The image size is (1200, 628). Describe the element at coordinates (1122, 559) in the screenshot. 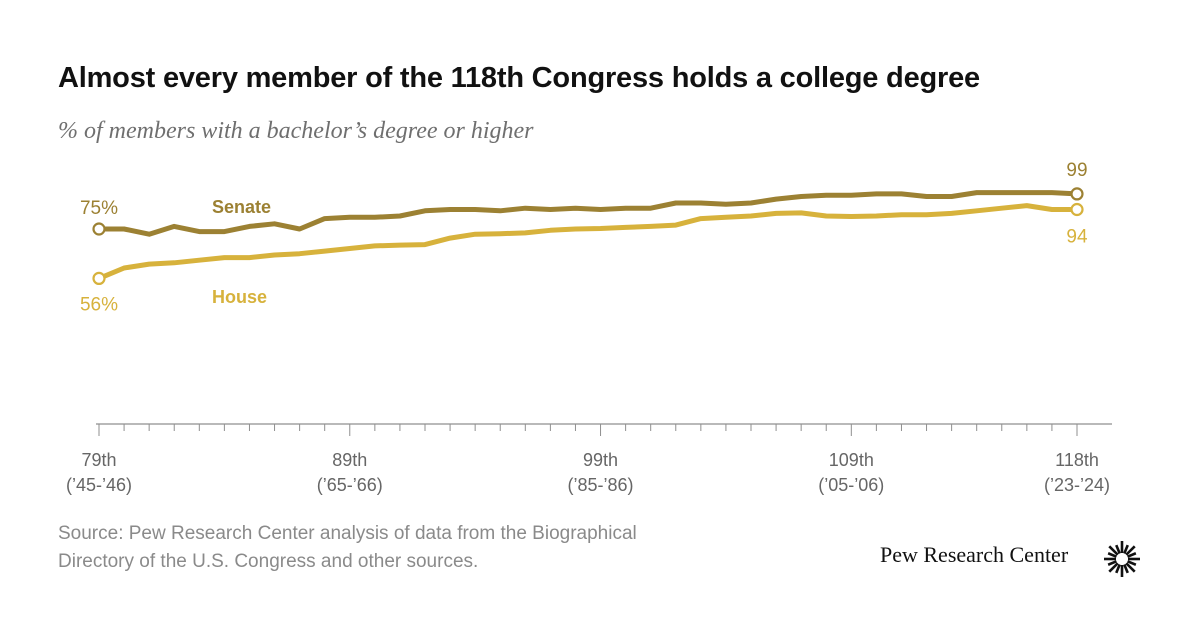

I see `pew-logo-icon` at that location.